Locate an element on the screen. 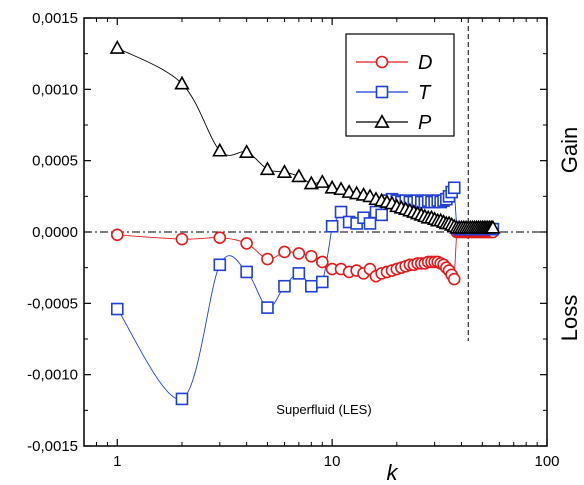  legend-label-P: P is located at coordinates (425, 123).